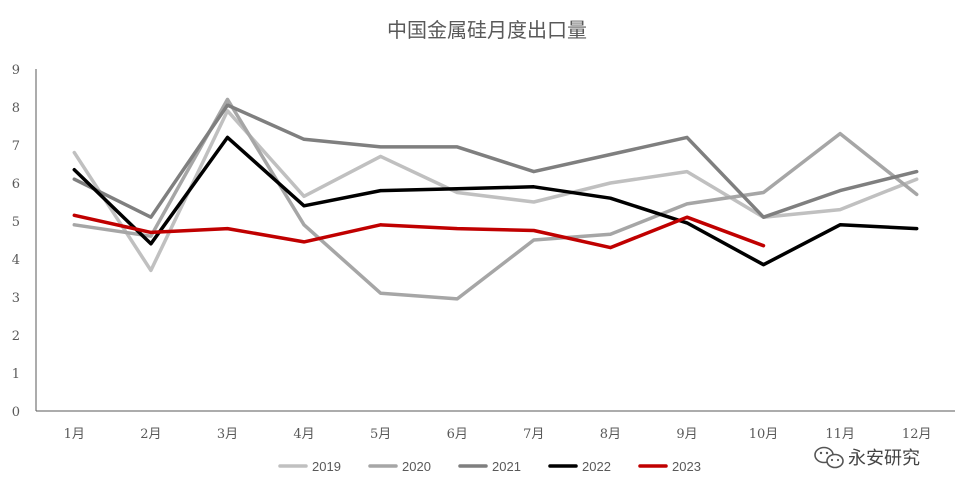 The height and width of the screenshot is (497, 974). Describe the element at coordinates (416, 466) in the screenshot. I see `legend-label-2020: 2020` at that location.